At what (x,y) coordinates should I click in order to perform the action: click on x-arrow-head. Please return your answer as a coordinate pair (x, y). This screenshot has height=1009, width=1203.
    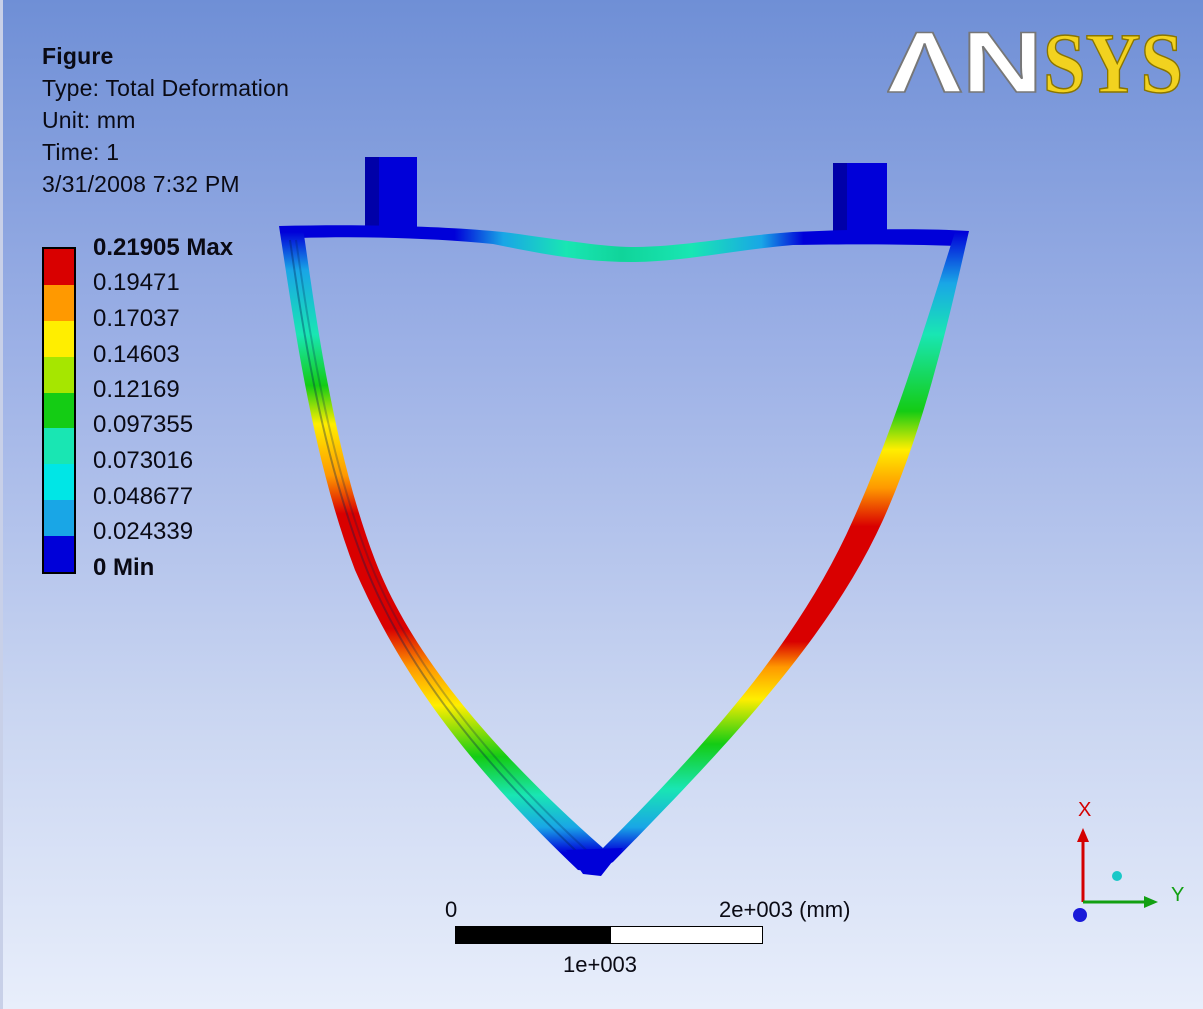
    Looking at the image, I should click on (1083, 835).